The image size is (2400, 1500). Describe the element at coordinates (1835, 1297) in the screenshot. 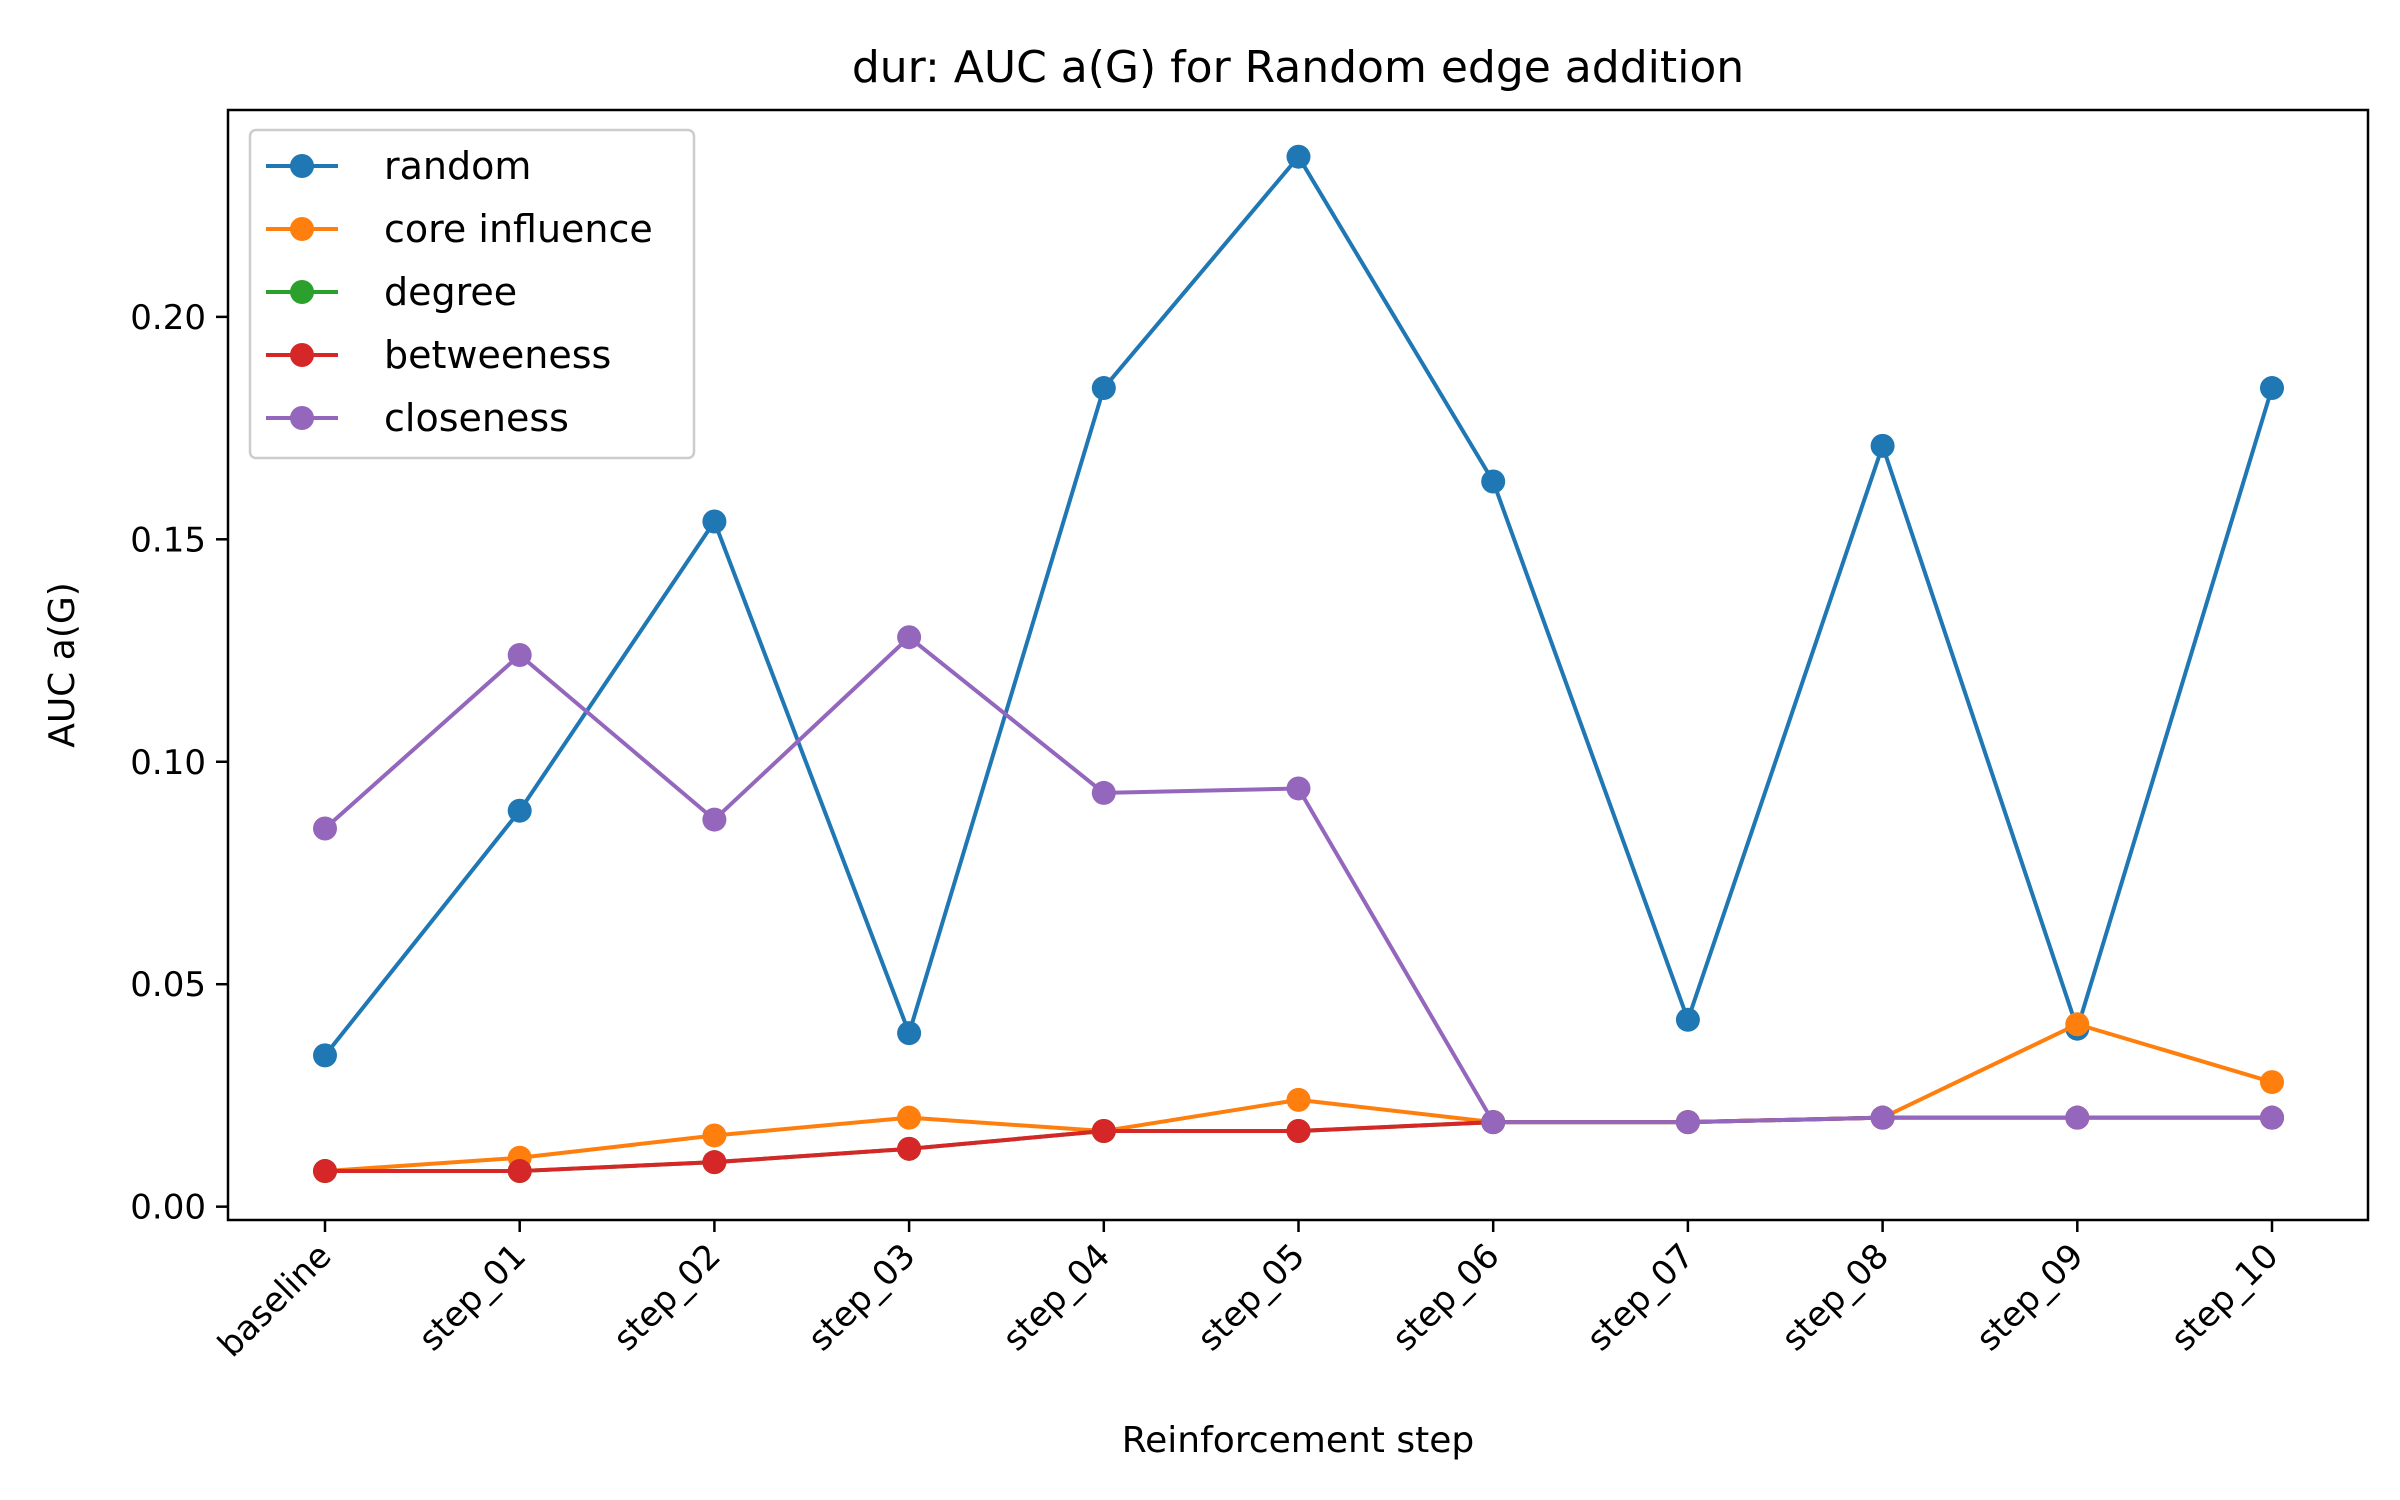

I see `x-tick-label: step_08` at that location.